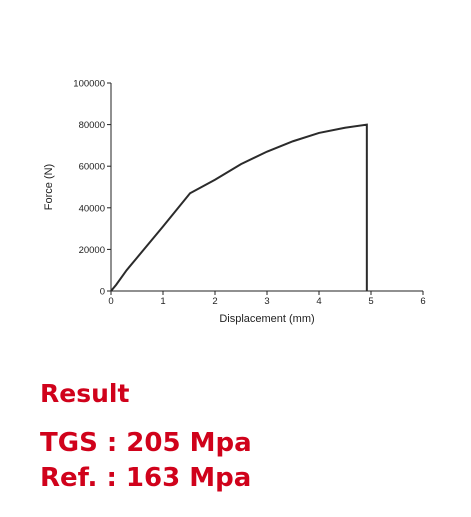 This screenshot has height=517, width=471. I want to click on x-tick-label: 6, so click(422, 301).